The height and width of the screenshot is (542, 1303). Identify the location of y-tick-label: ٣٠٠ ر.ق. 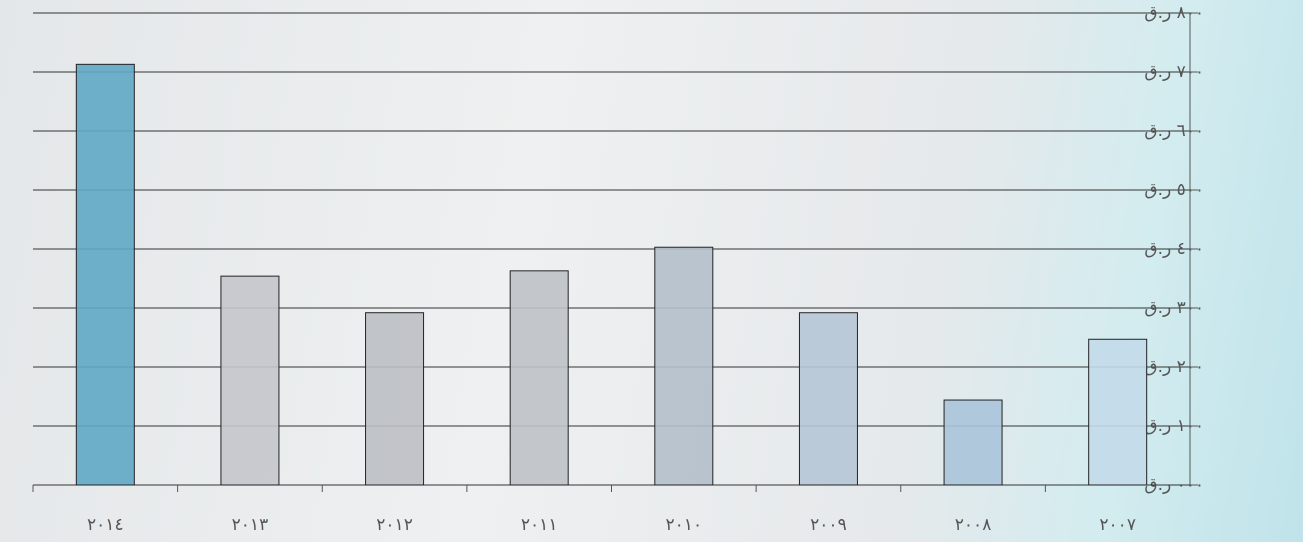
(1174, 308).